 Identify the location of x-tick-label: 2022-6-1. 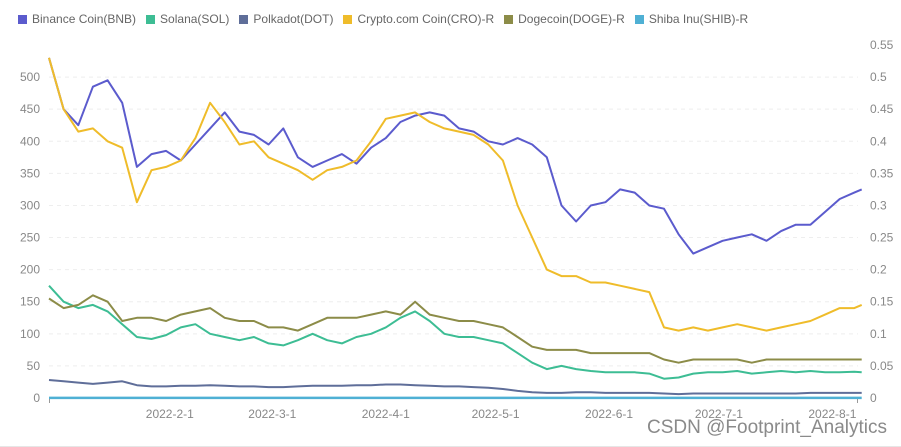
(609, 414).